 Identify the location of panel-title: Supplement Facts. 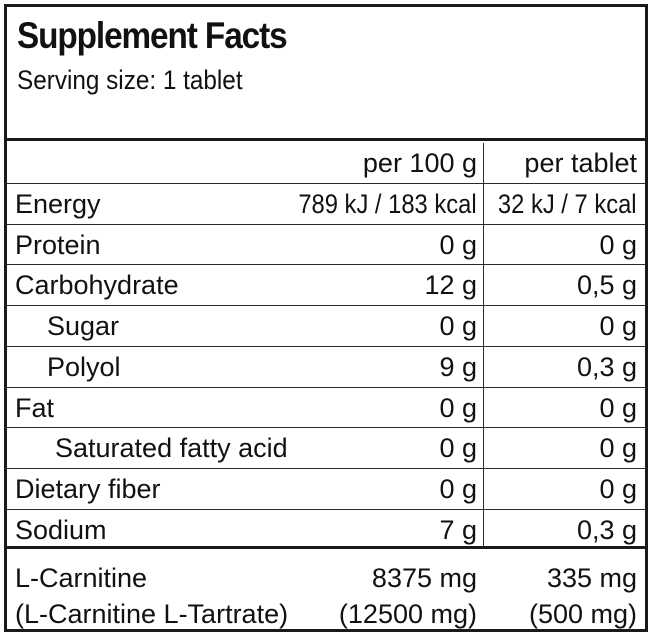
(152, 35).